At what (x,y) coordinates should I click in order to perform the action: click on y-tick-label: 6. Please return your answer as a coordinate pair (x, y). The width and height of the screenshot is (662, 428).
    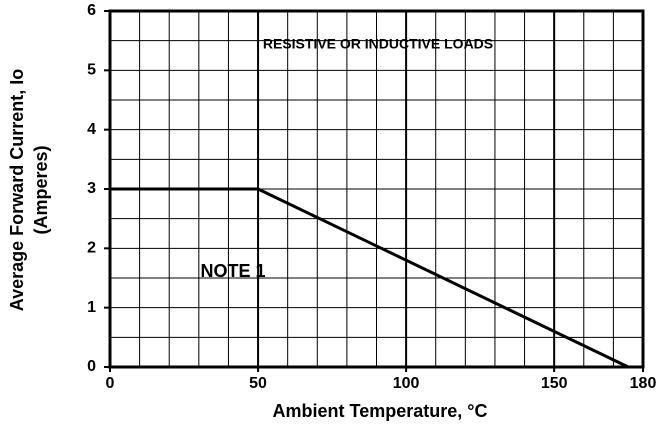
    Looking at the image, I should click on (91, 10).